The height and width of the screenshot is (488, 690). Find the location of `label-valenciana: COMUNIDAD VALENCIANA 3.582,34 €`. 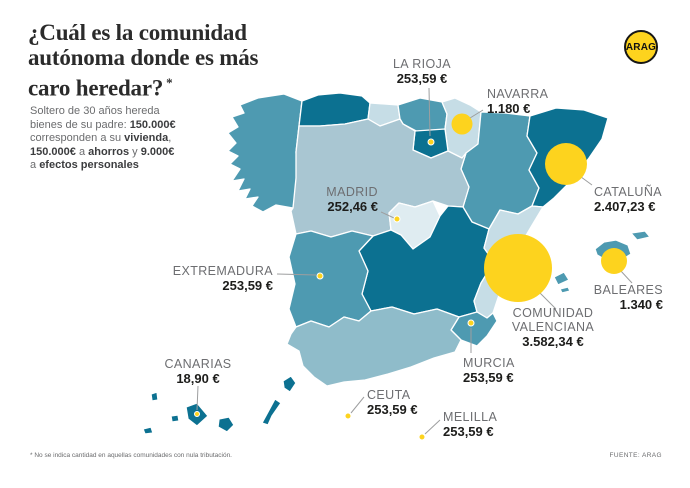

label-valenciana: COMUNIDAD VALENCIANA 3.582,34 € is located at coordinates (553, 327).